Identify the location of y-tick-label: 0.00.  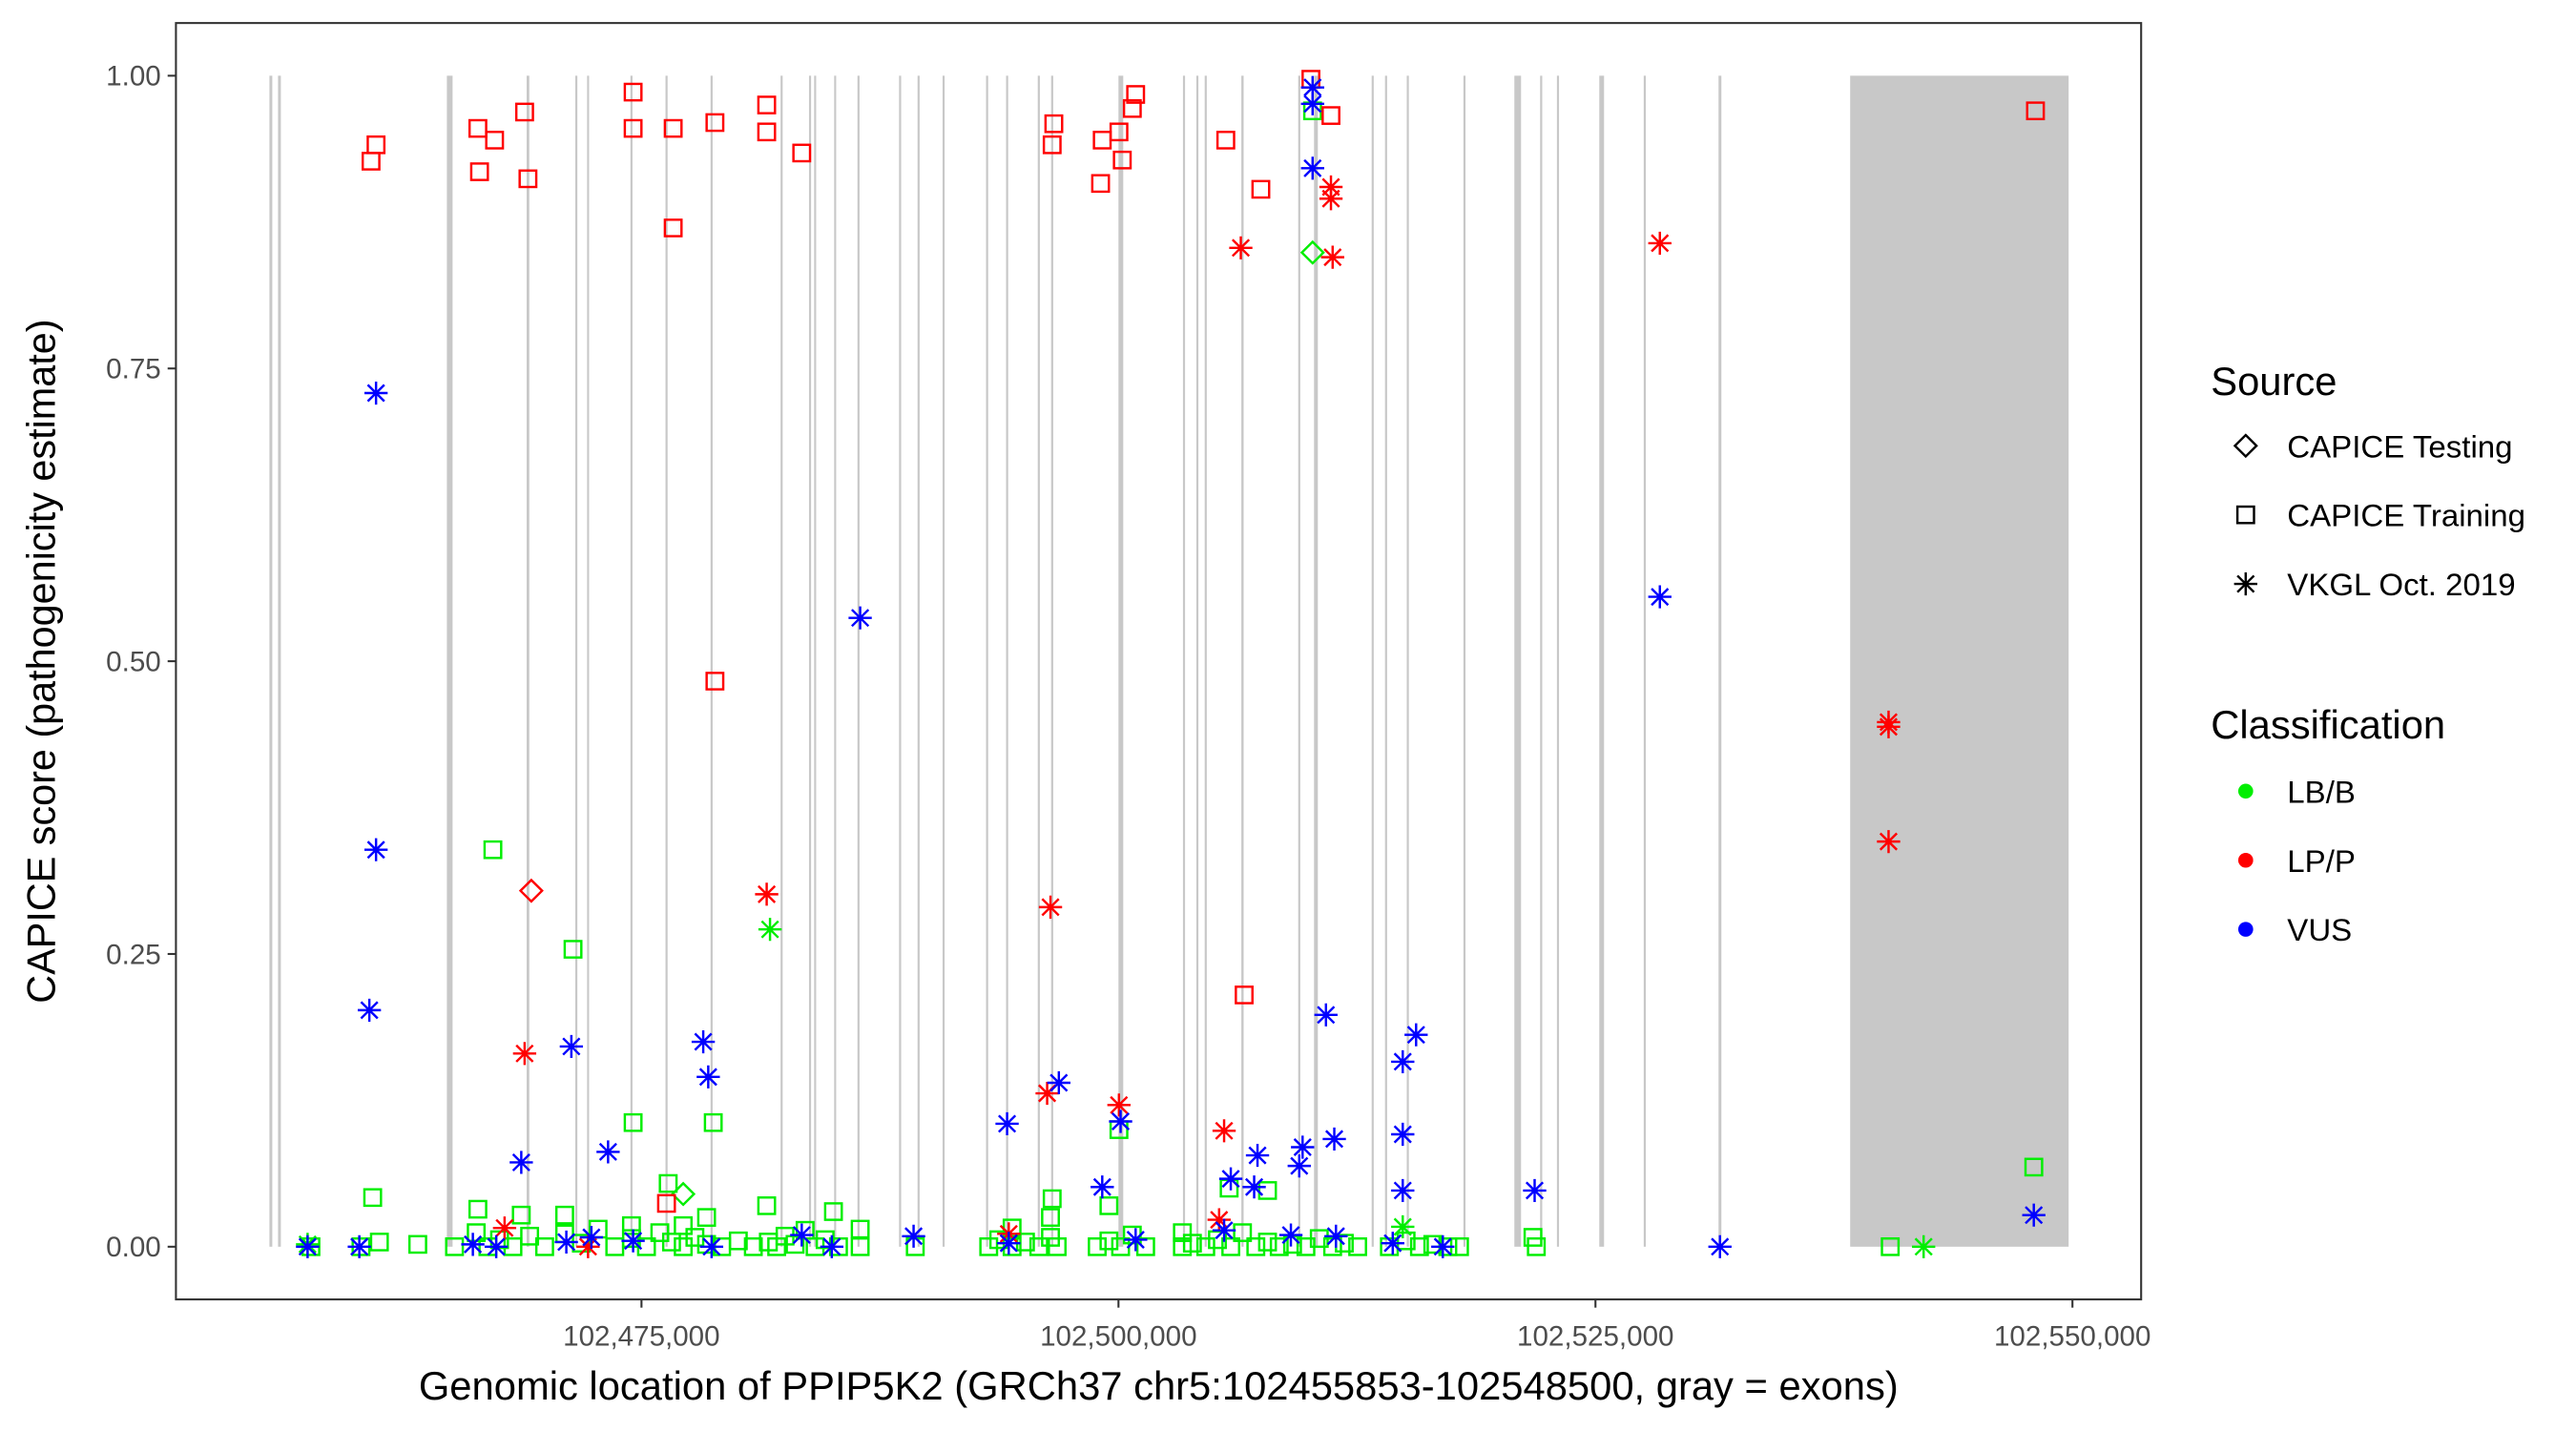
(133, 1247).